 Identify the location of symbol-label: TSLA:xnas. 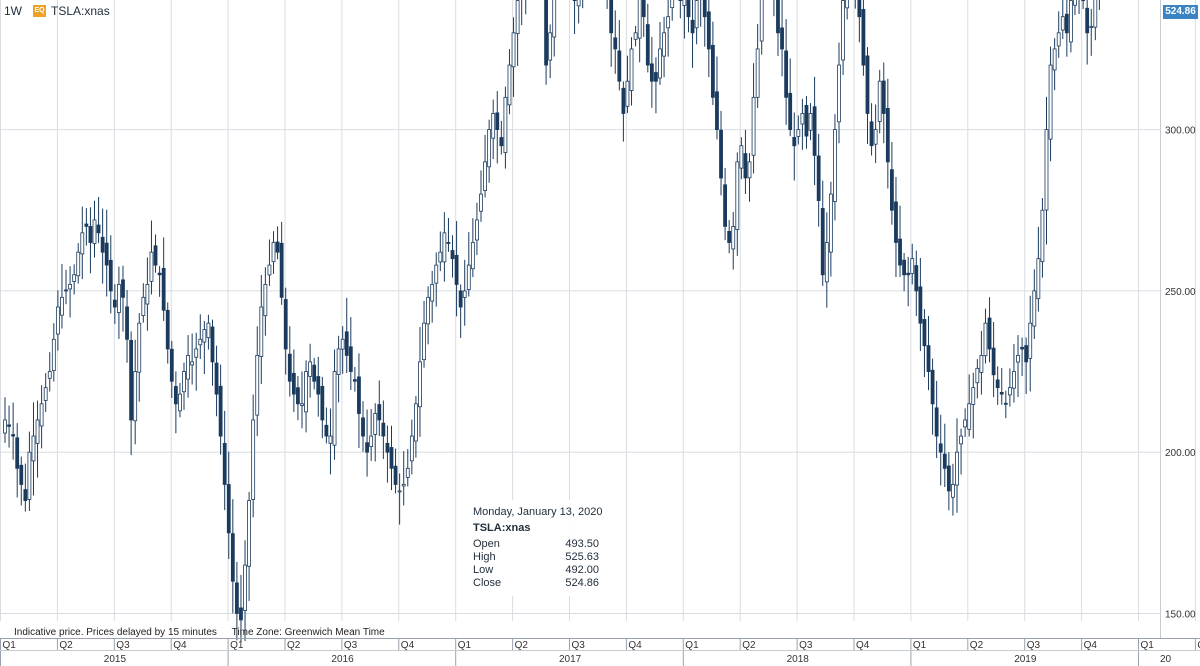
(80, 11).